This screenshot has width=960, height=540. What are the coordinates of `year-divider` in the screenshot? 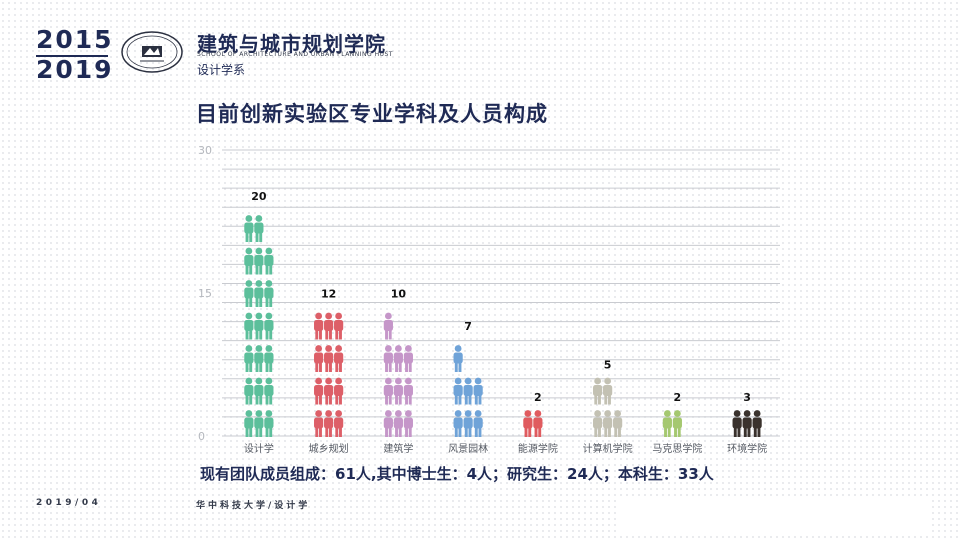 It's located at (72, 56).